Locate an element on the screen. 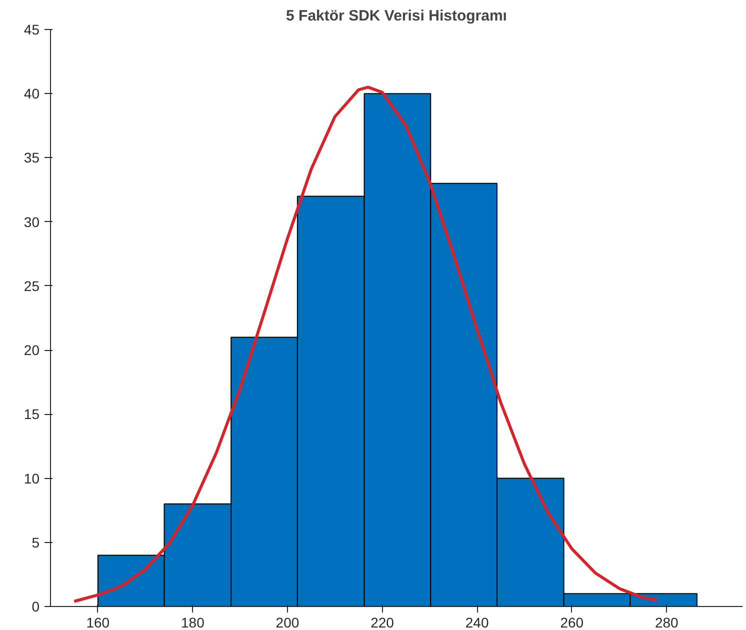 This screenshot has width=746, height=630. y-tick-label: 25 is located at coordinates (32, 286).